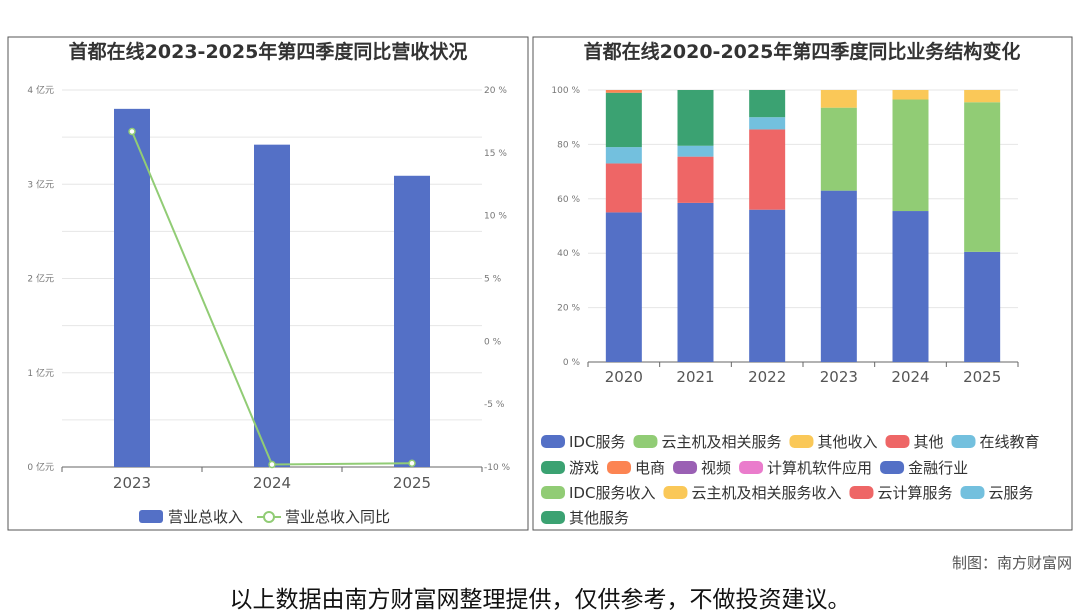 This screenshot has width=1080, height=614. What do you see at coordinates (650, 468) in the screenshot?
I see `legend-label: 电商` at bounding box center [650, 468].